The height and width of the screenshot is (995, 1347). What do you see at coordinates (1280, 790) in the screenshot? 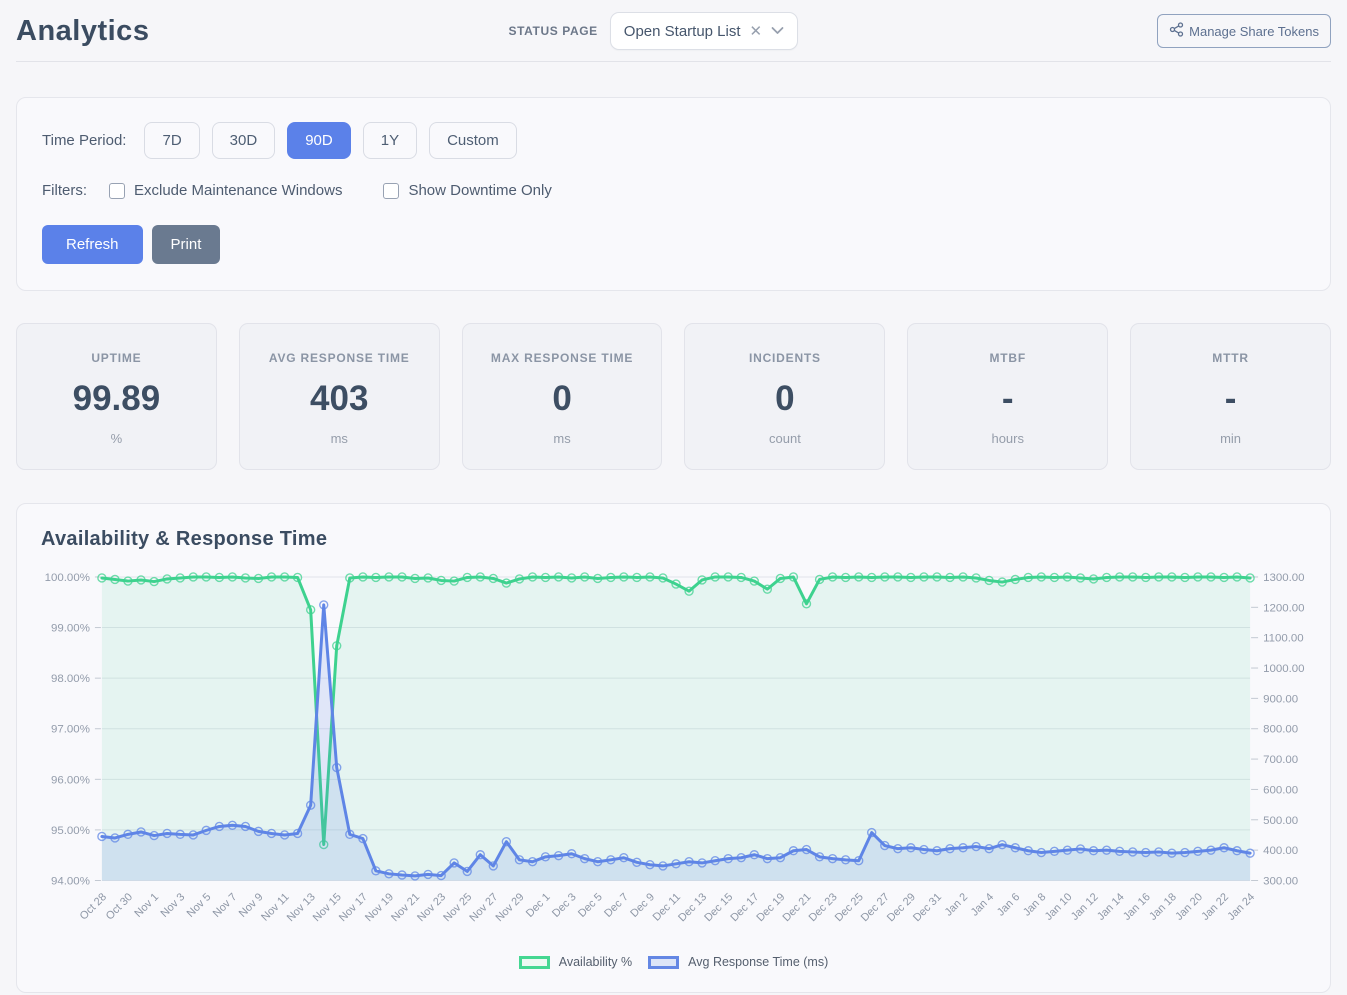
I see `svg-text: 600.00` at bounding box center [1280, 790].